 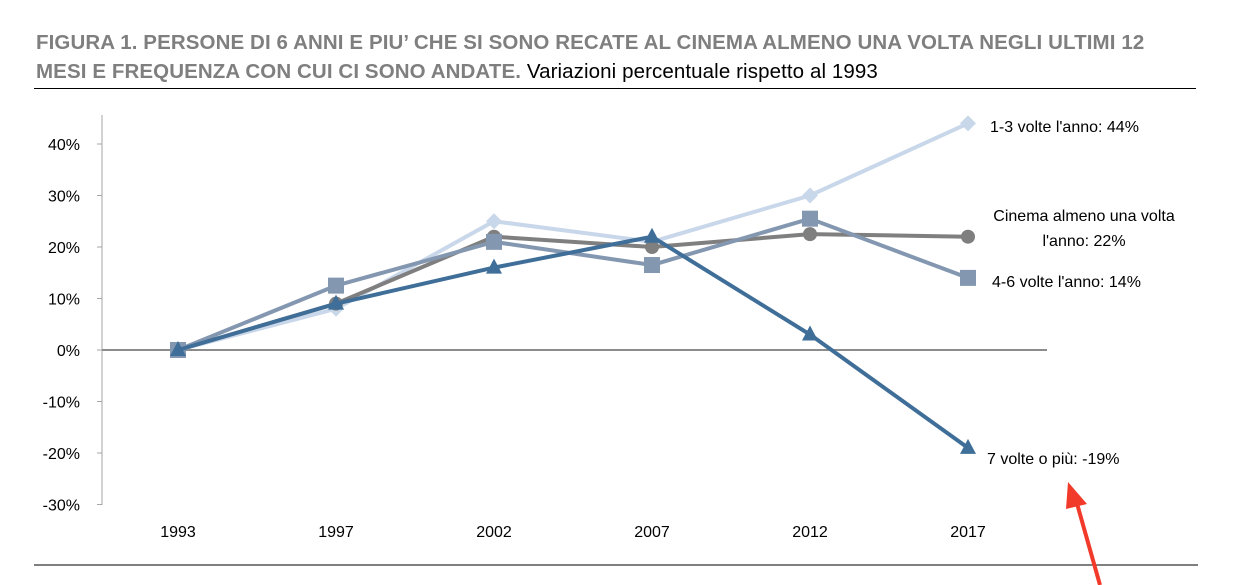 What do you see at coordinates (615, 88) in the screenshot?
I see `header-rule` at bounding box center [615, 88].